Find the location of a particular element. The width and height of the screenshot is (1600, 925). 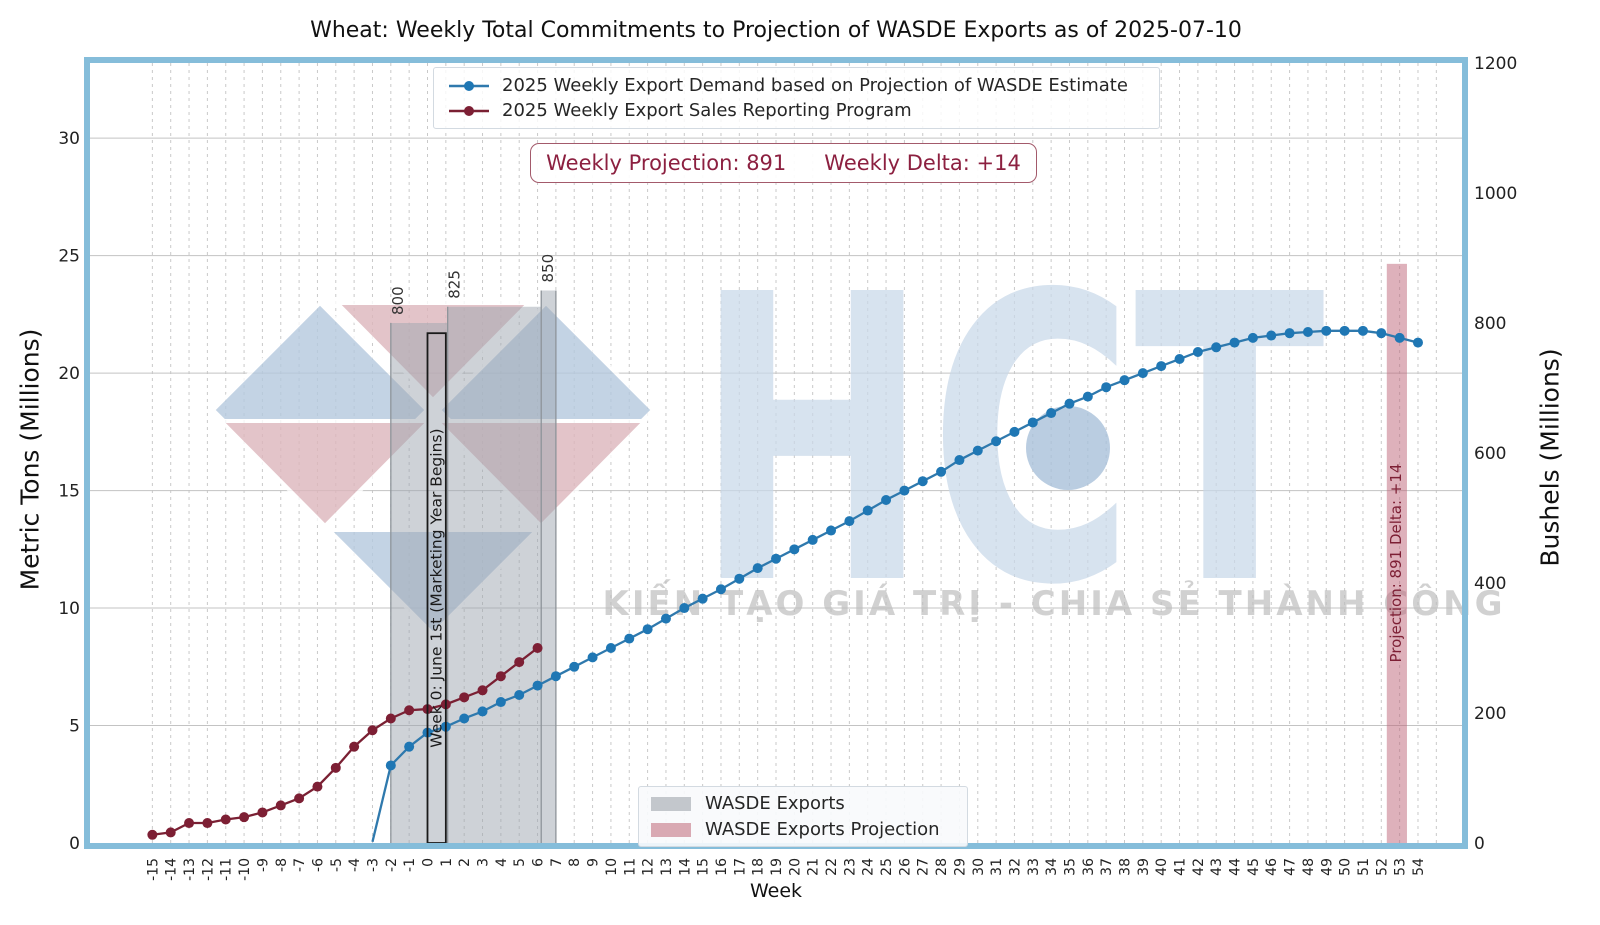

watermark-tagline: KIẾN TẠO GIÁ TRỊ - CHIA SẺ THÀNH CÔNG is located at coordinates (1054, 601).